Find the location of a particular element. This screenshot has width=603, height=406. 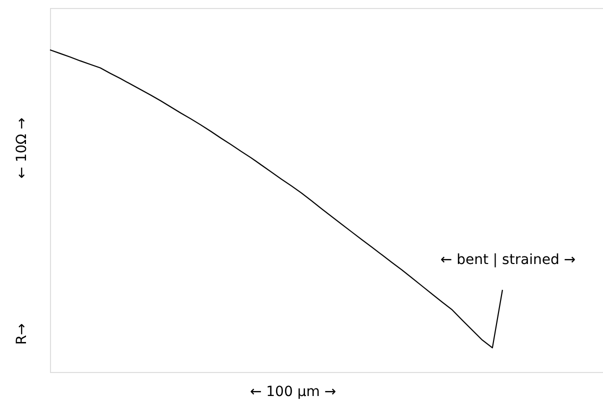

text: ← 10Ω → is located at coordinates (22, 147).